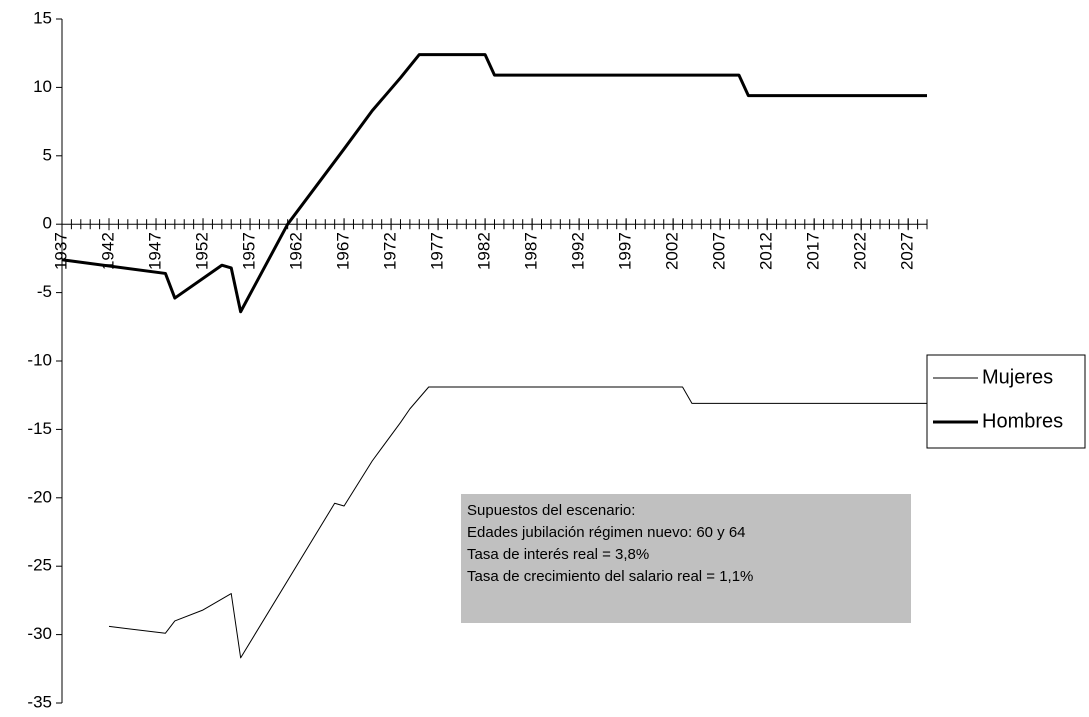  What do you see at coordinates (47, 223) in the screenshot?
I see `y-tick-label: 0` at bounding box center [47, 223].